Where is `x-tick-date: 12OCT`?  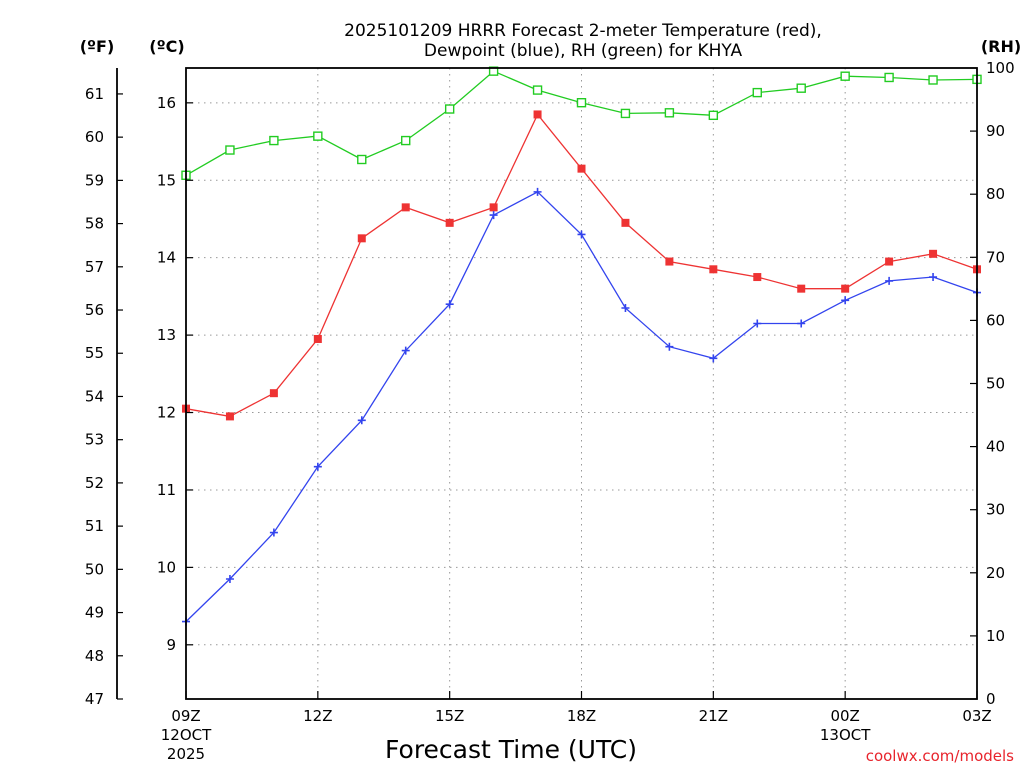
x-tick-date: 12OCT is located at coordinates (186, 735).